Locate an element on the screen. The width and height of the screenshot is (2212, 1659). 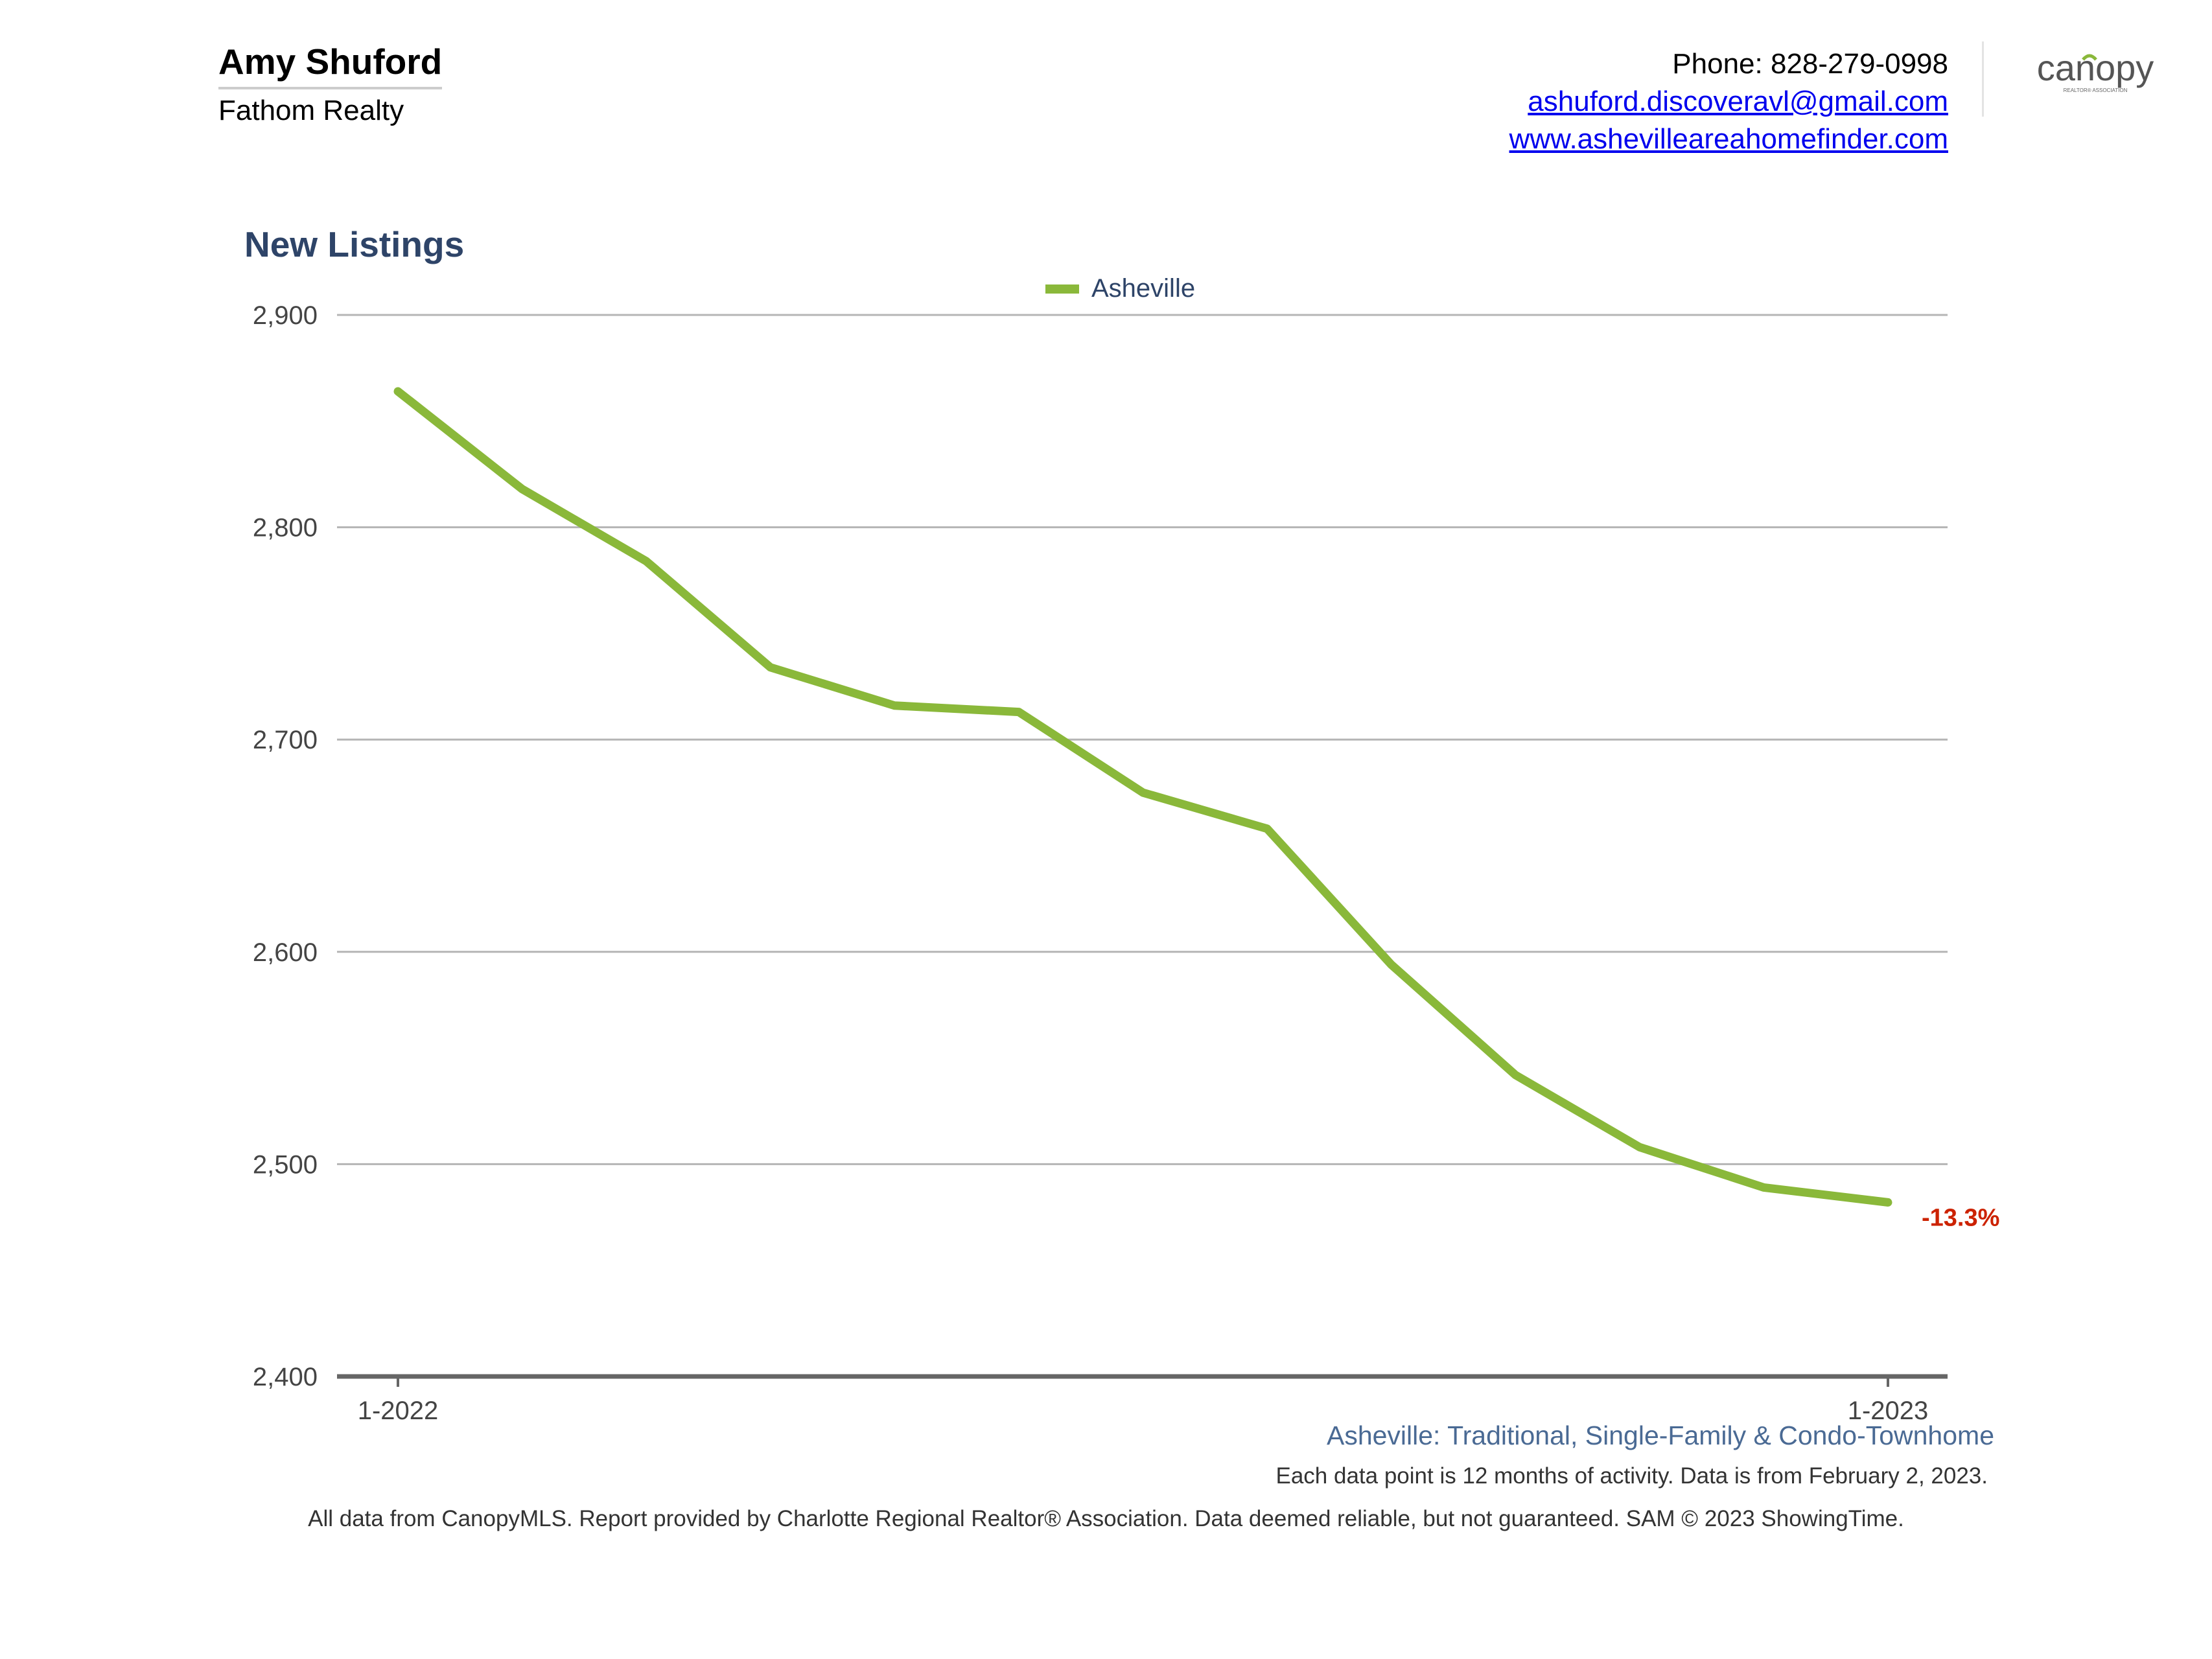
x-axis: 1-2022 1-2023 is located at coordinates (1142, 1399).